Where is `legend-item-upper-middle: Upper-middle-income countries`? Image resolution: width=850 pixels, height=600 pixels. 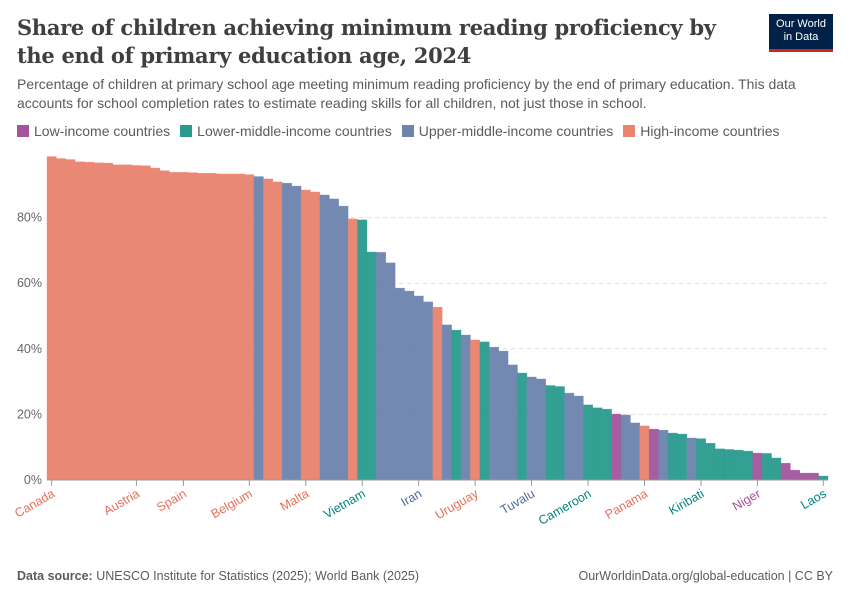
legend-item-upper-middle: Upper-middle-income countries is located at coordinates (507, 131).